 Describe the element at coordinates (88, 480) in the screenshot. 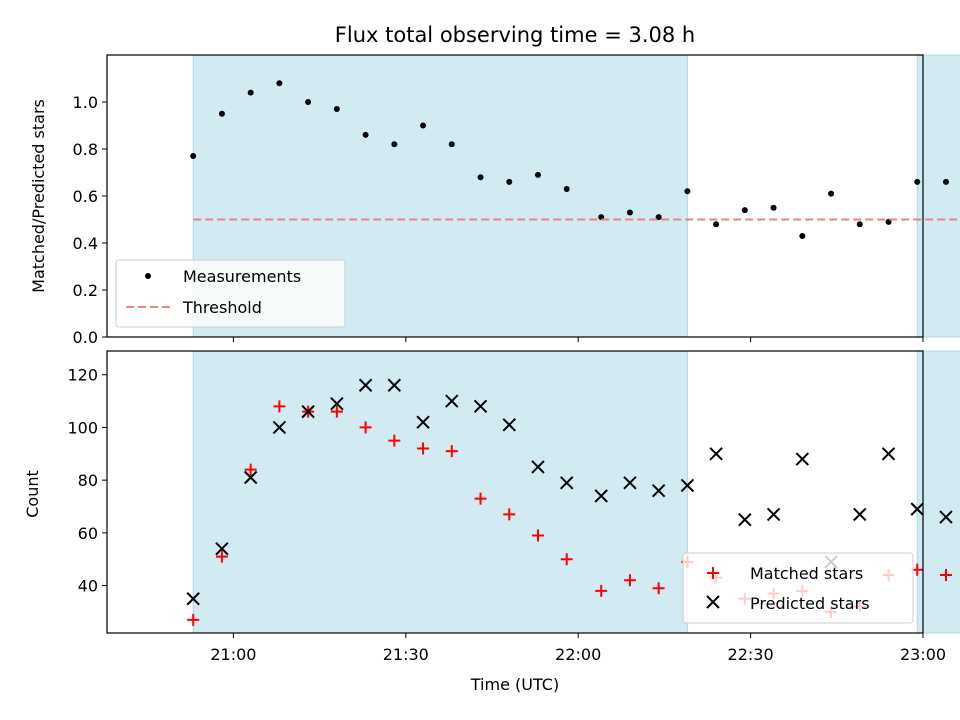

I see `y-tick-label: 80` at that location.